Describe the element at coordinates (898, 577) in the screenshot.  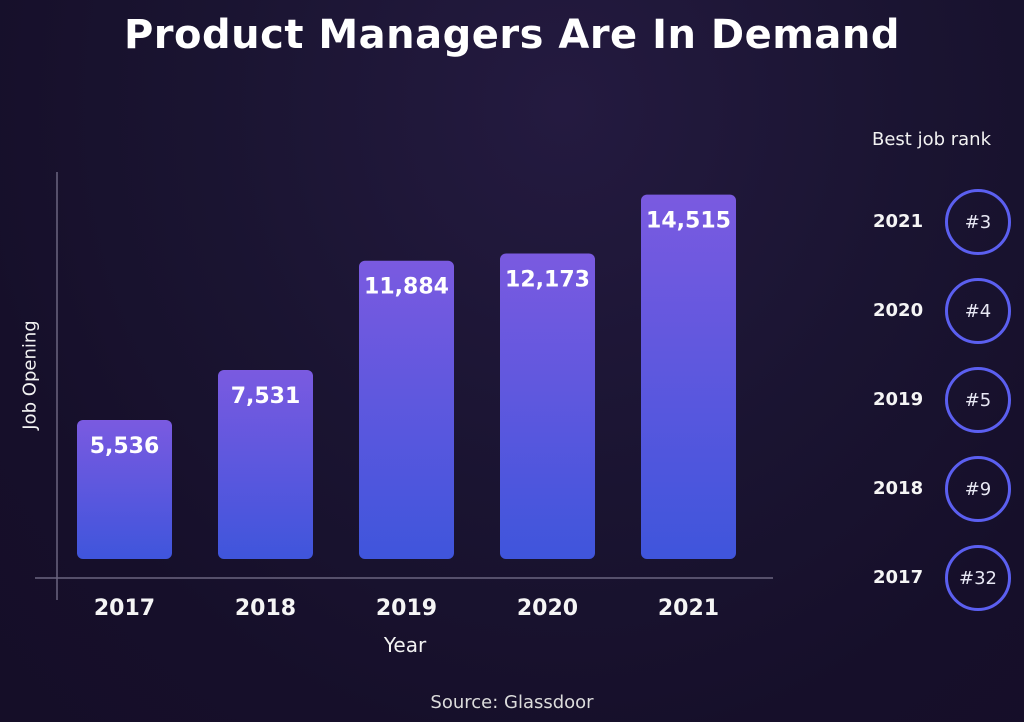
I see `rank-year: 2017` at that location.